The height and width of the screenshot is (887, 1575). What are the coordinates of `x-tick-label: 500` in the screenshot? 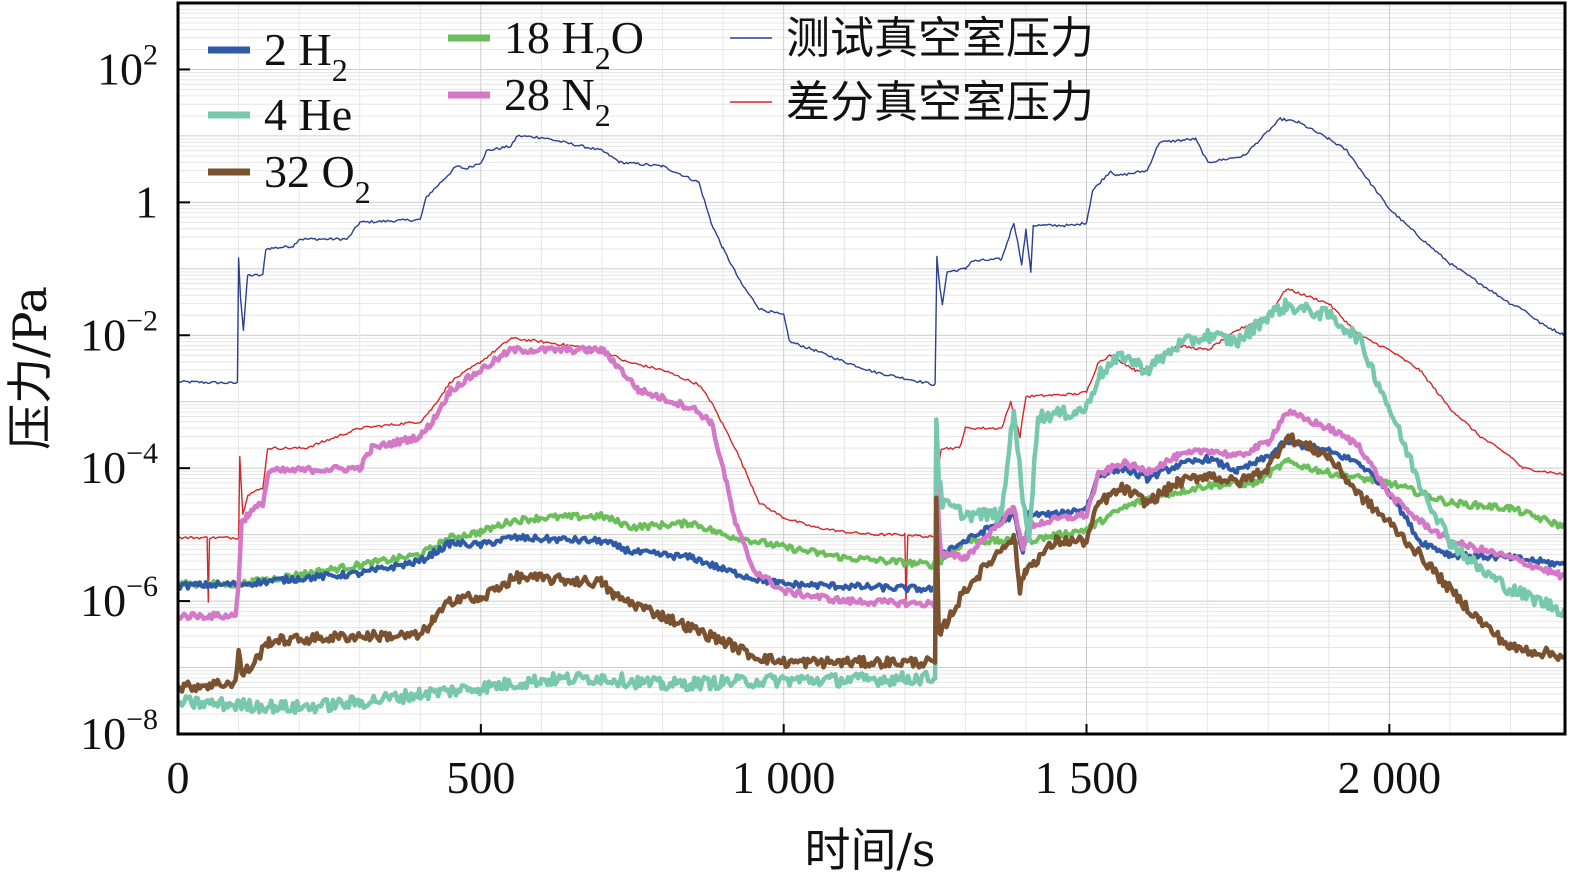 It's located at (480, 777).